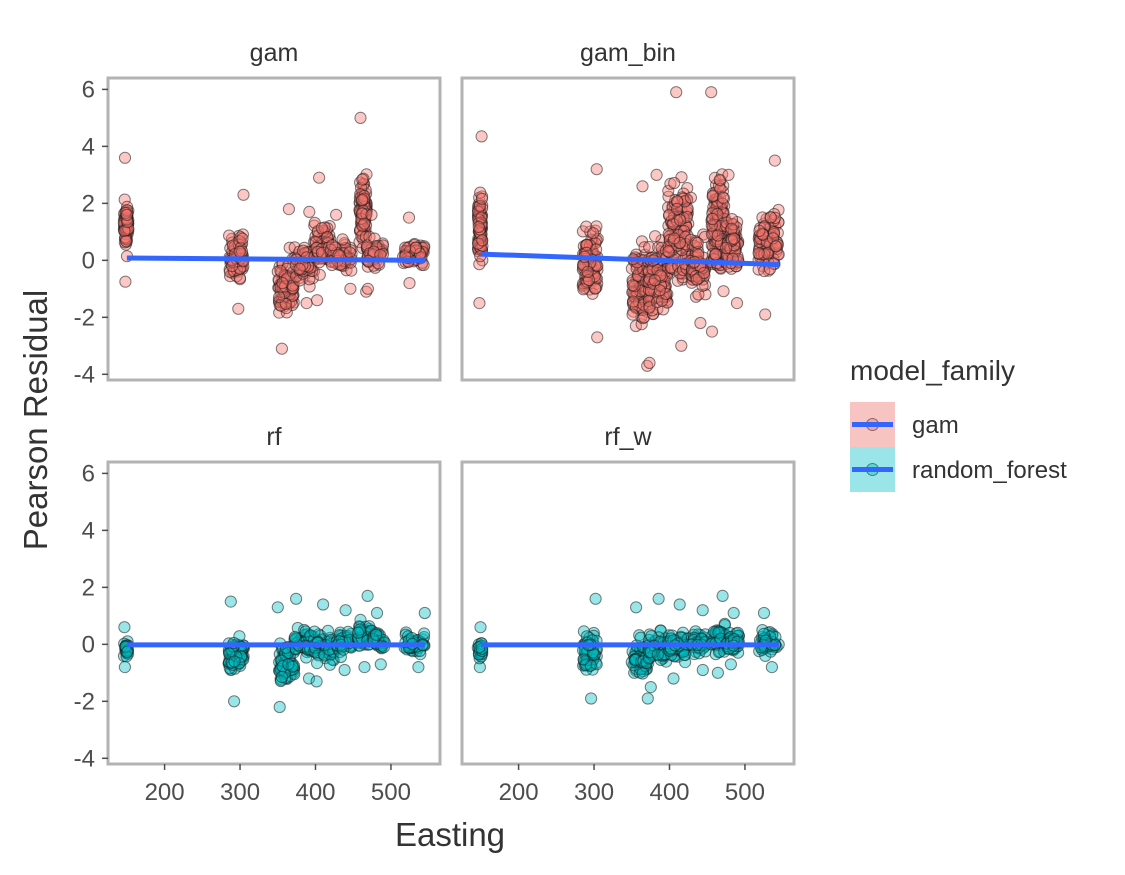  Describe the element at coordinates (450, 834) in the screenshot. I see `x-axis-title: Easting` at that location.